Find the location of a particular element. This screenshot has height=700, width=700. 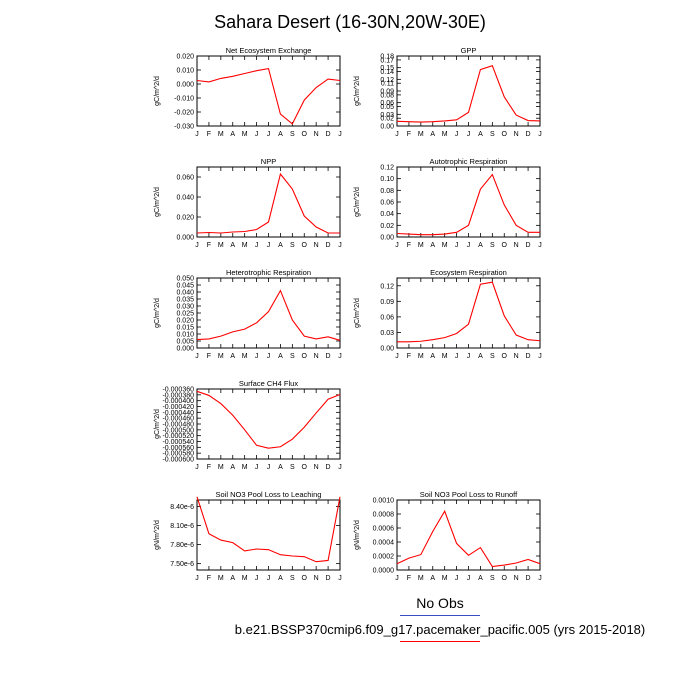

y-tick-label: -0.030 is located at coordinates (184, 127).